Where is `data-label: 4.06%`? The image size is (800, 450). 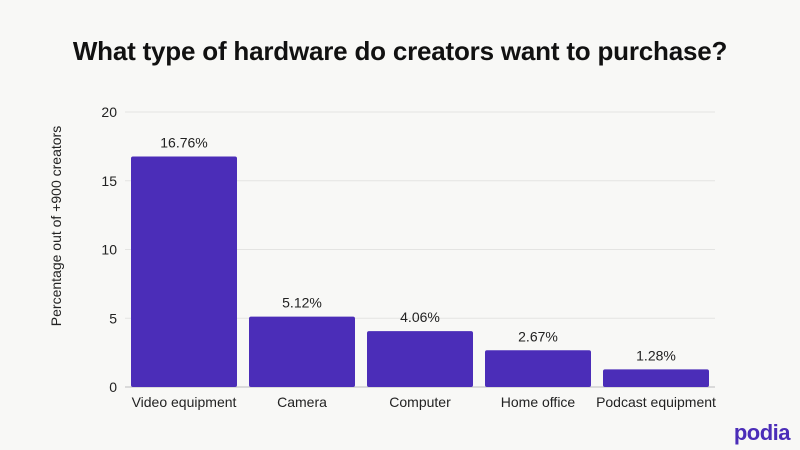
data-label: 4.06% is located at coordinates (420, 317).